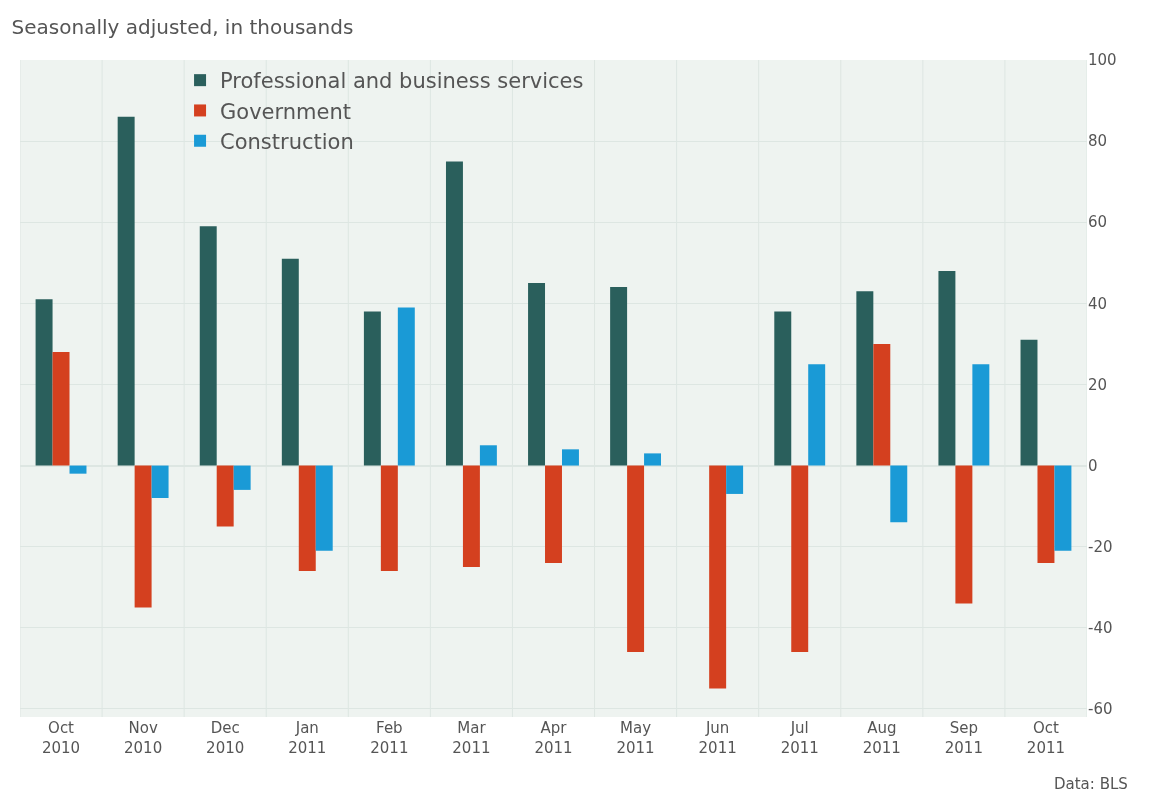 This screenshot has width=1157, height=812. I want to click on y-tick-label: 100, so click(1102, 60).